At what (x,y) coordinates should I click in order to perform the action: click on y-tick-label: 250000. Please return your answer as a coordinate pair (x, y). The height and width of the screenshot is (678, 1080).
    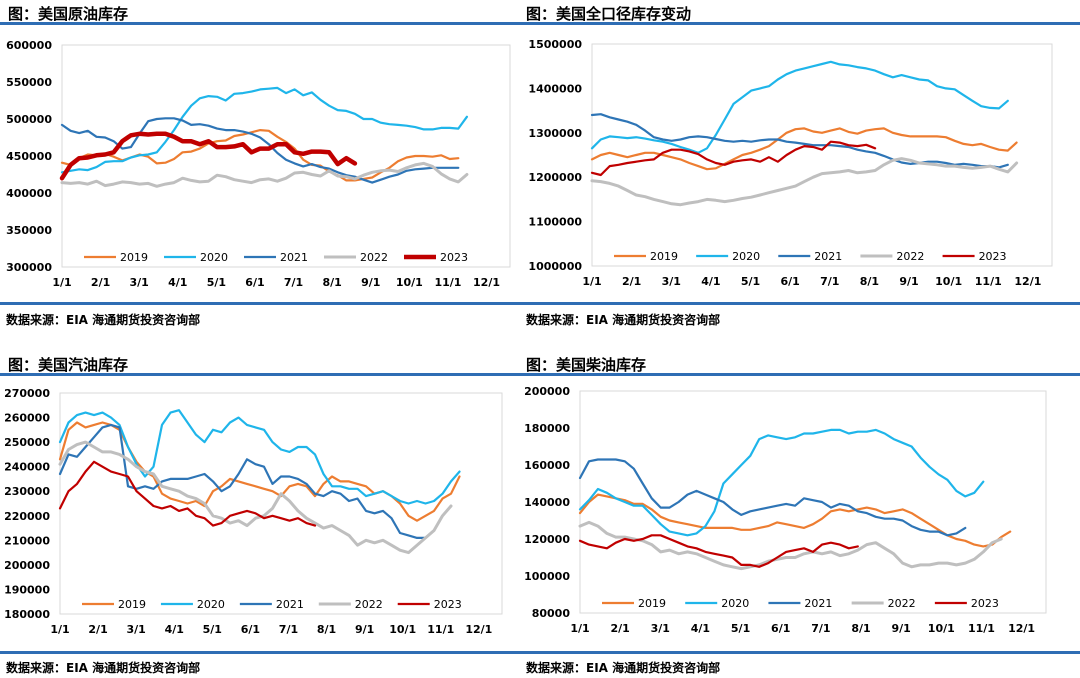
    Looking at the image, I should click on (27, 442).